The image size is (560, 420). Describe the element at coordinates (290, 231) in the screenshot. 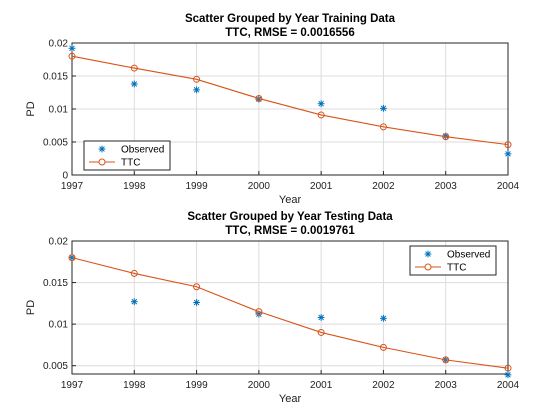

I see `chart-subtitle: TTC, RMSE = 0.0019761` at that location.